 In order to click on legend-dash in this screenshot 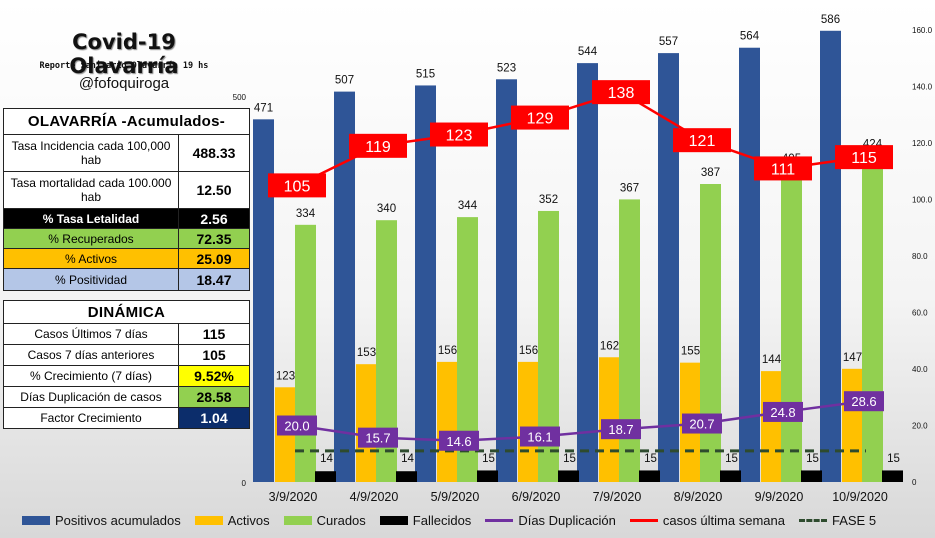, I will do `click(812, 520)`.